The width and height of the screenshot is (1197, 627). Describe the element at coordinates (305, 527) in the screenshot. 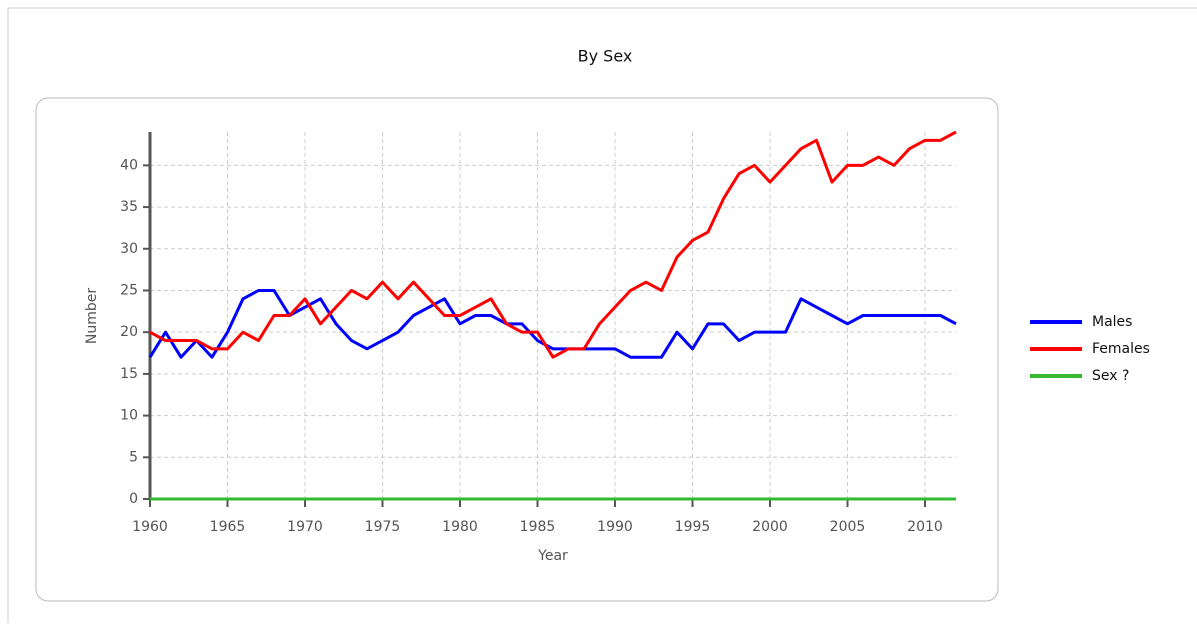

I see `x-tick-label: 1970` at that location.